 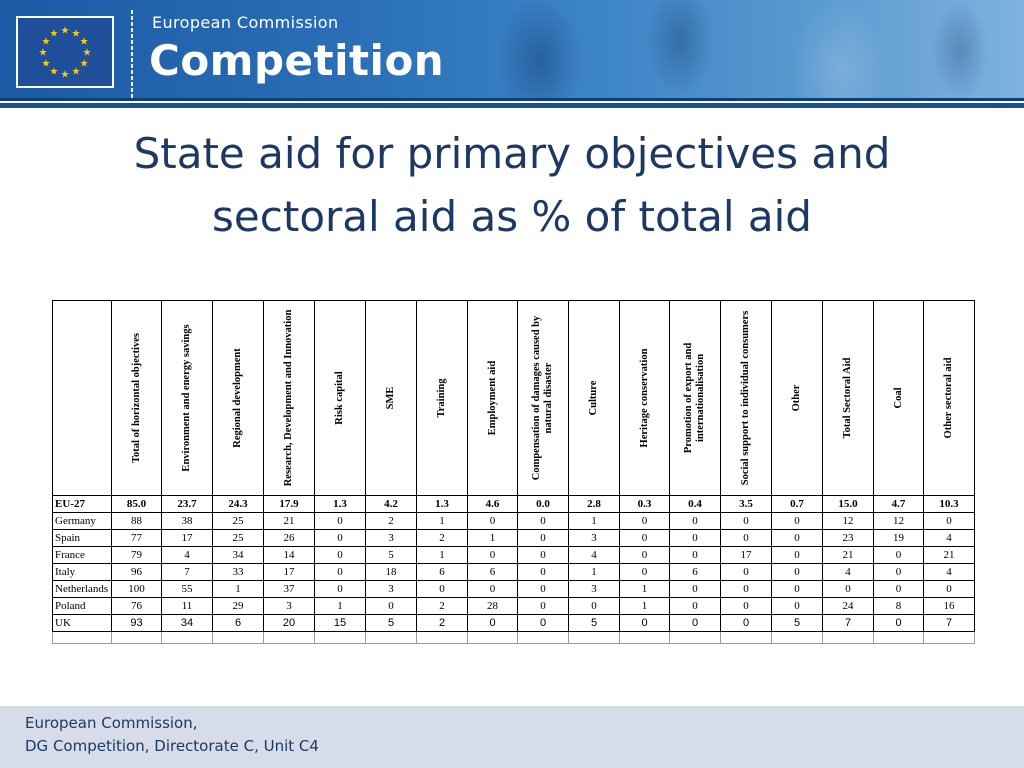 I want to click on column-header-label: Other, so click(x=796, y=398).